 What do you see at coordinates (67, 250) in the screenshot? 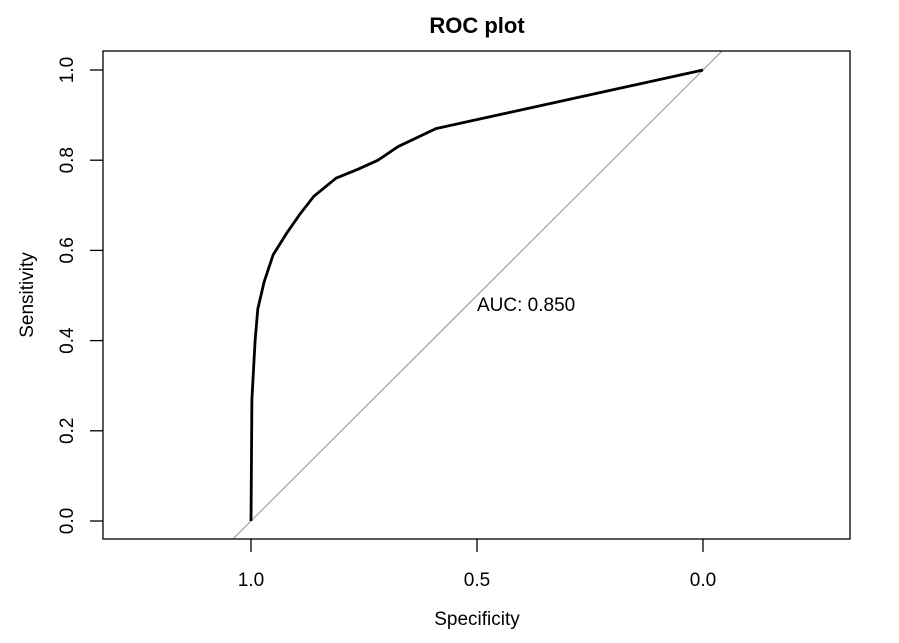
I see `y-tick-label: 0.6` at bounding box center [67, 250].